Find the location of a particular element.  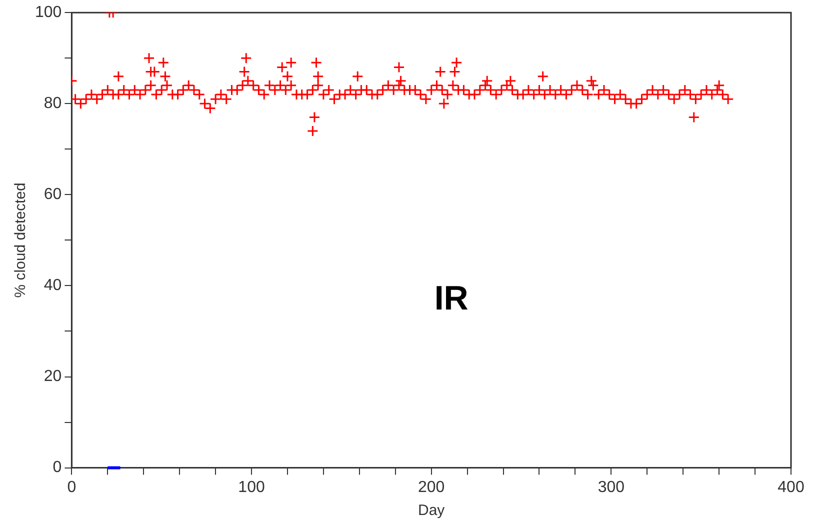

x-tick-label: 0 is located at coordinates (71, 487).